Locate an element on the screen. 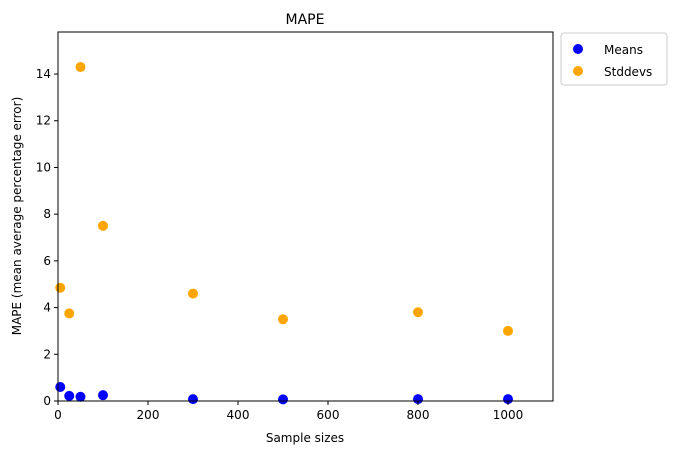 This screenshot has height=455, width=675. x-tick-label: 600 is located at coordinates (328, 415).